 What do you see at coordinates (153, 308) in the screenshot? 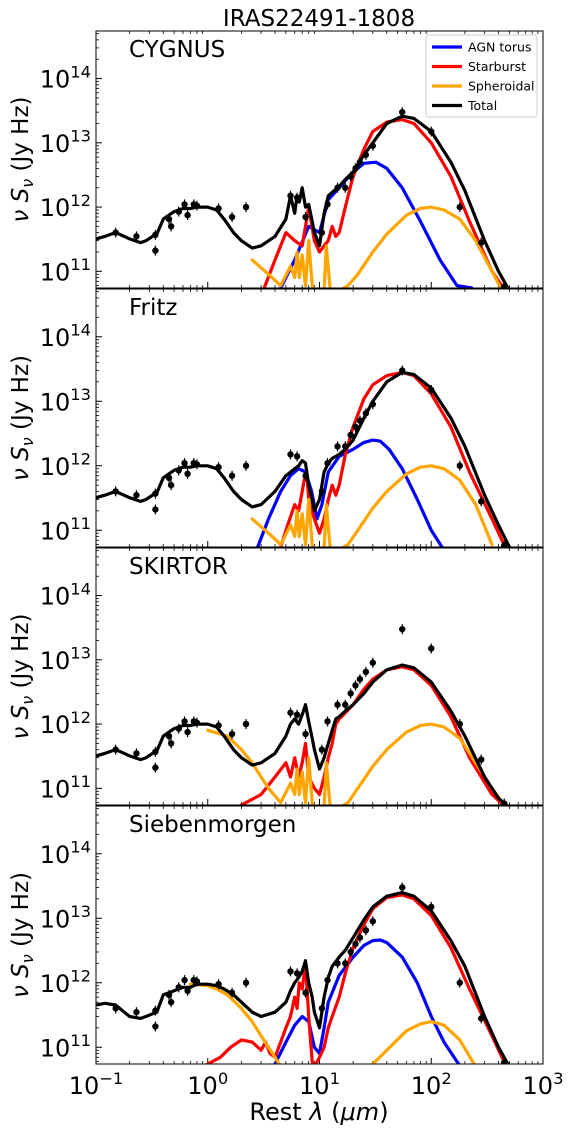
I see `panel-label: Fritz` at bounding box center [153, 308].